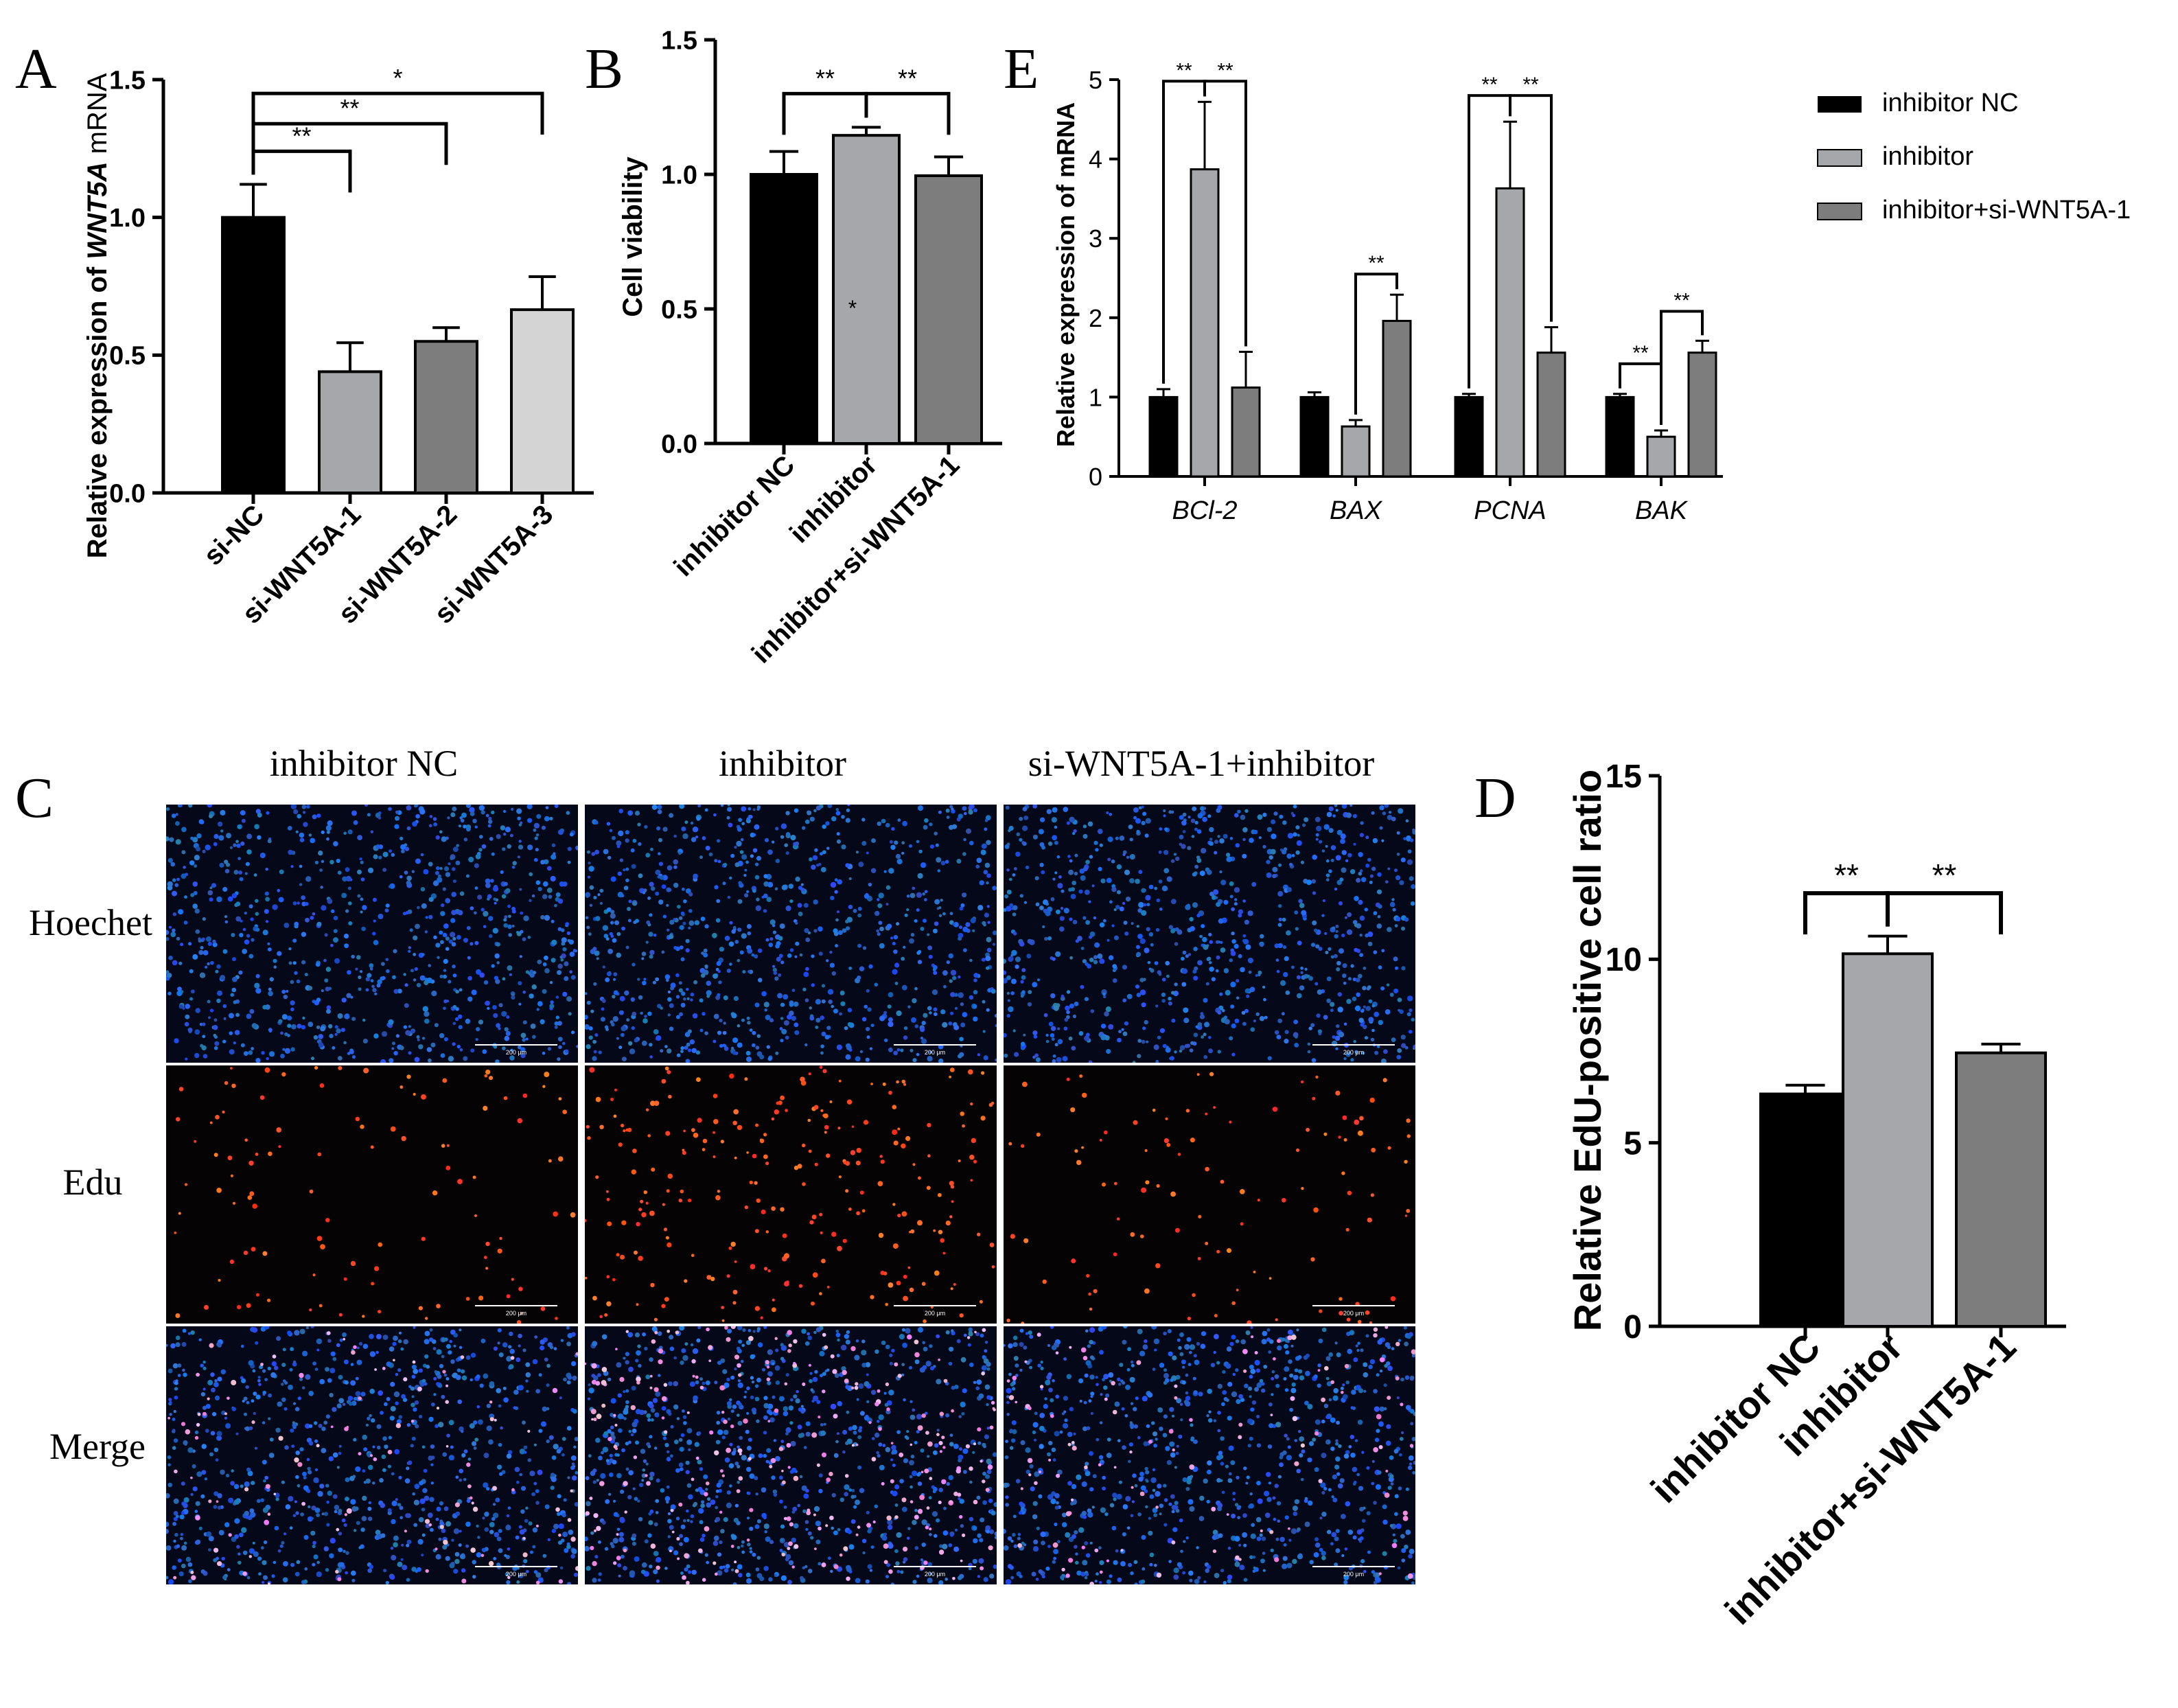  What do you see at coordinates (97, 1447) in the screenshot?
I see `micrograph-row-label-merge: Merge` at bounding box center [97, 1447].